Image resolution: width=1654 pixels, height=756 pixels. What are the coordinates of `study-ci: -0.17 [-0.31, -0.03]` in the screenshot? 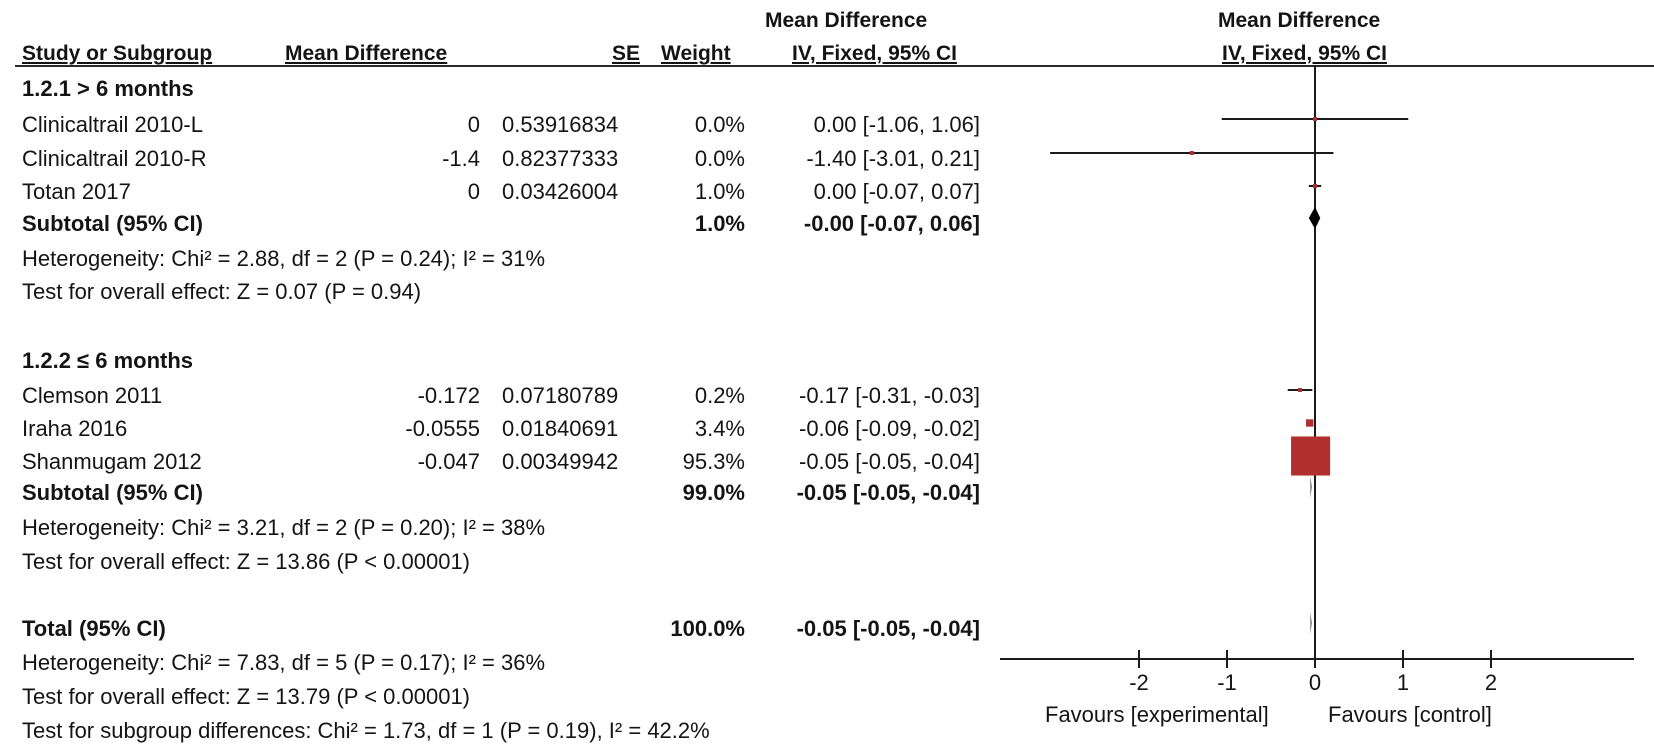 It's located at (889, 395).